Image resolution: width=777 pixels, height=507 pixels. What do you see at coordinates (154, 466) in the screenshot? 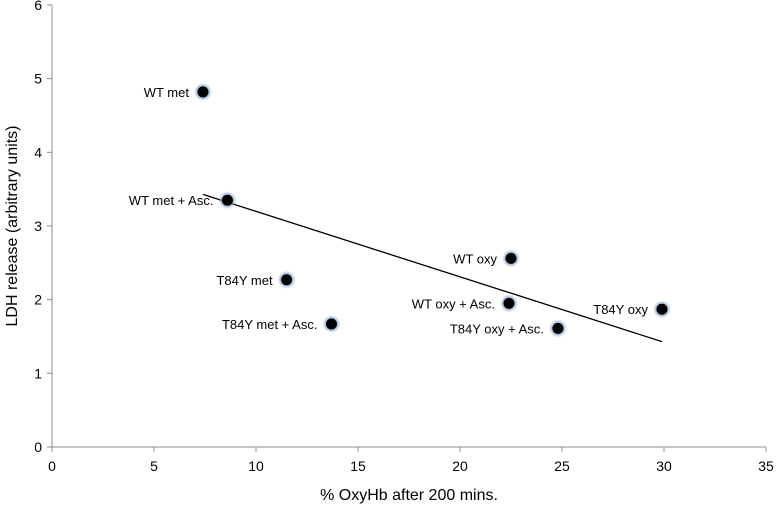
I see `x-tick-label: 5` at bounding box center [154, 466].